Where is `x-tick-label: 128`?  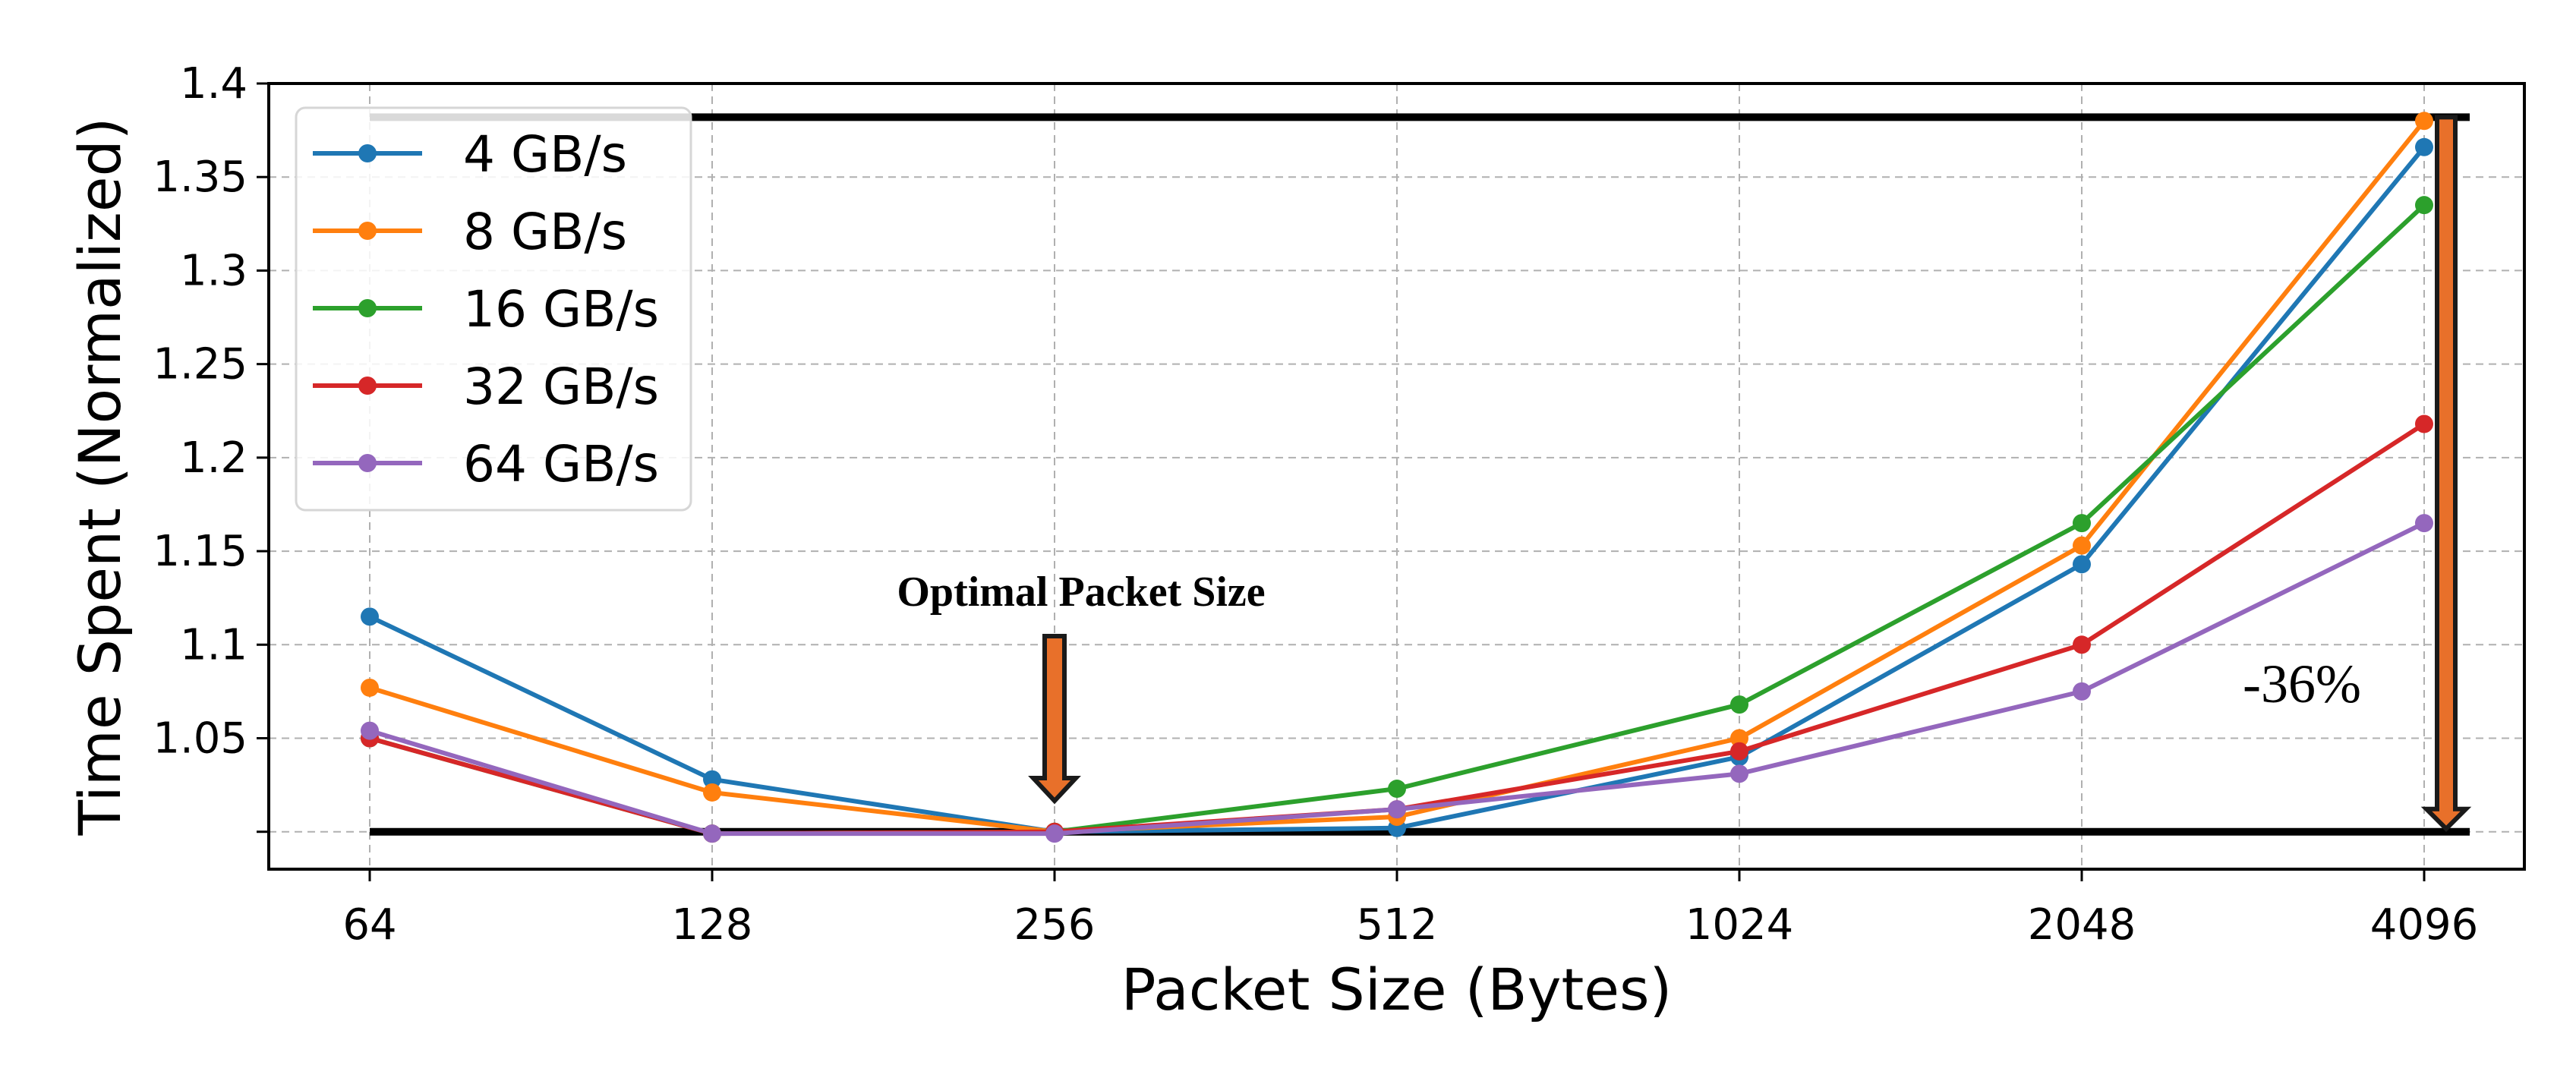 x-tick-label: 128 is located at coordinates (712, 925).